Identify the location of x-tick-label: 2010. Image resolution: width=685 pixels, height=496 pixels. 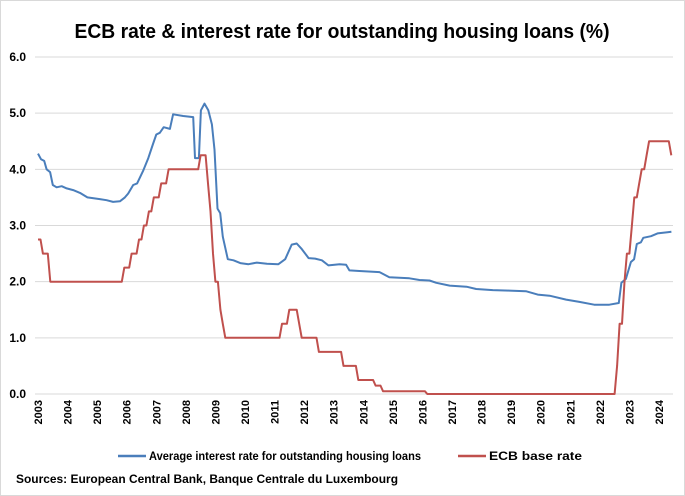
(246, 412).